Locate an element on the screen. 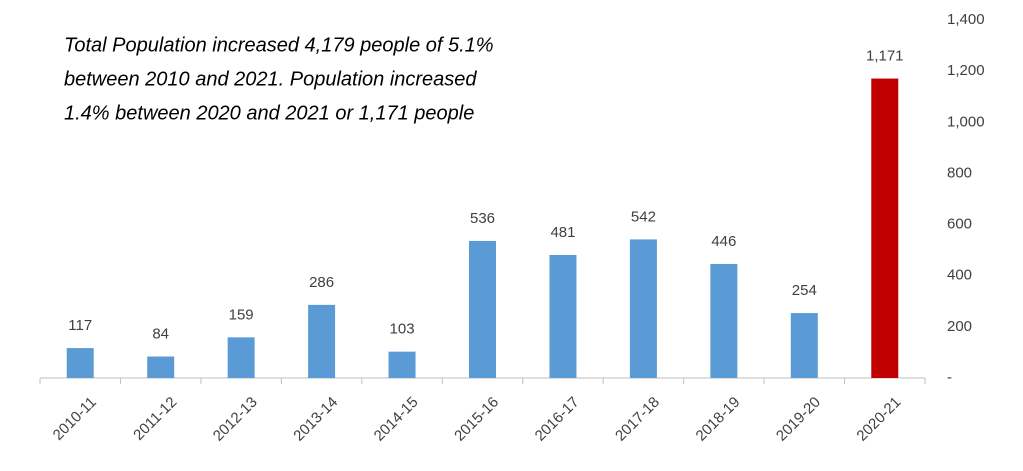  x-tick-label: 2019-20 is located at coordinates (798, 419).